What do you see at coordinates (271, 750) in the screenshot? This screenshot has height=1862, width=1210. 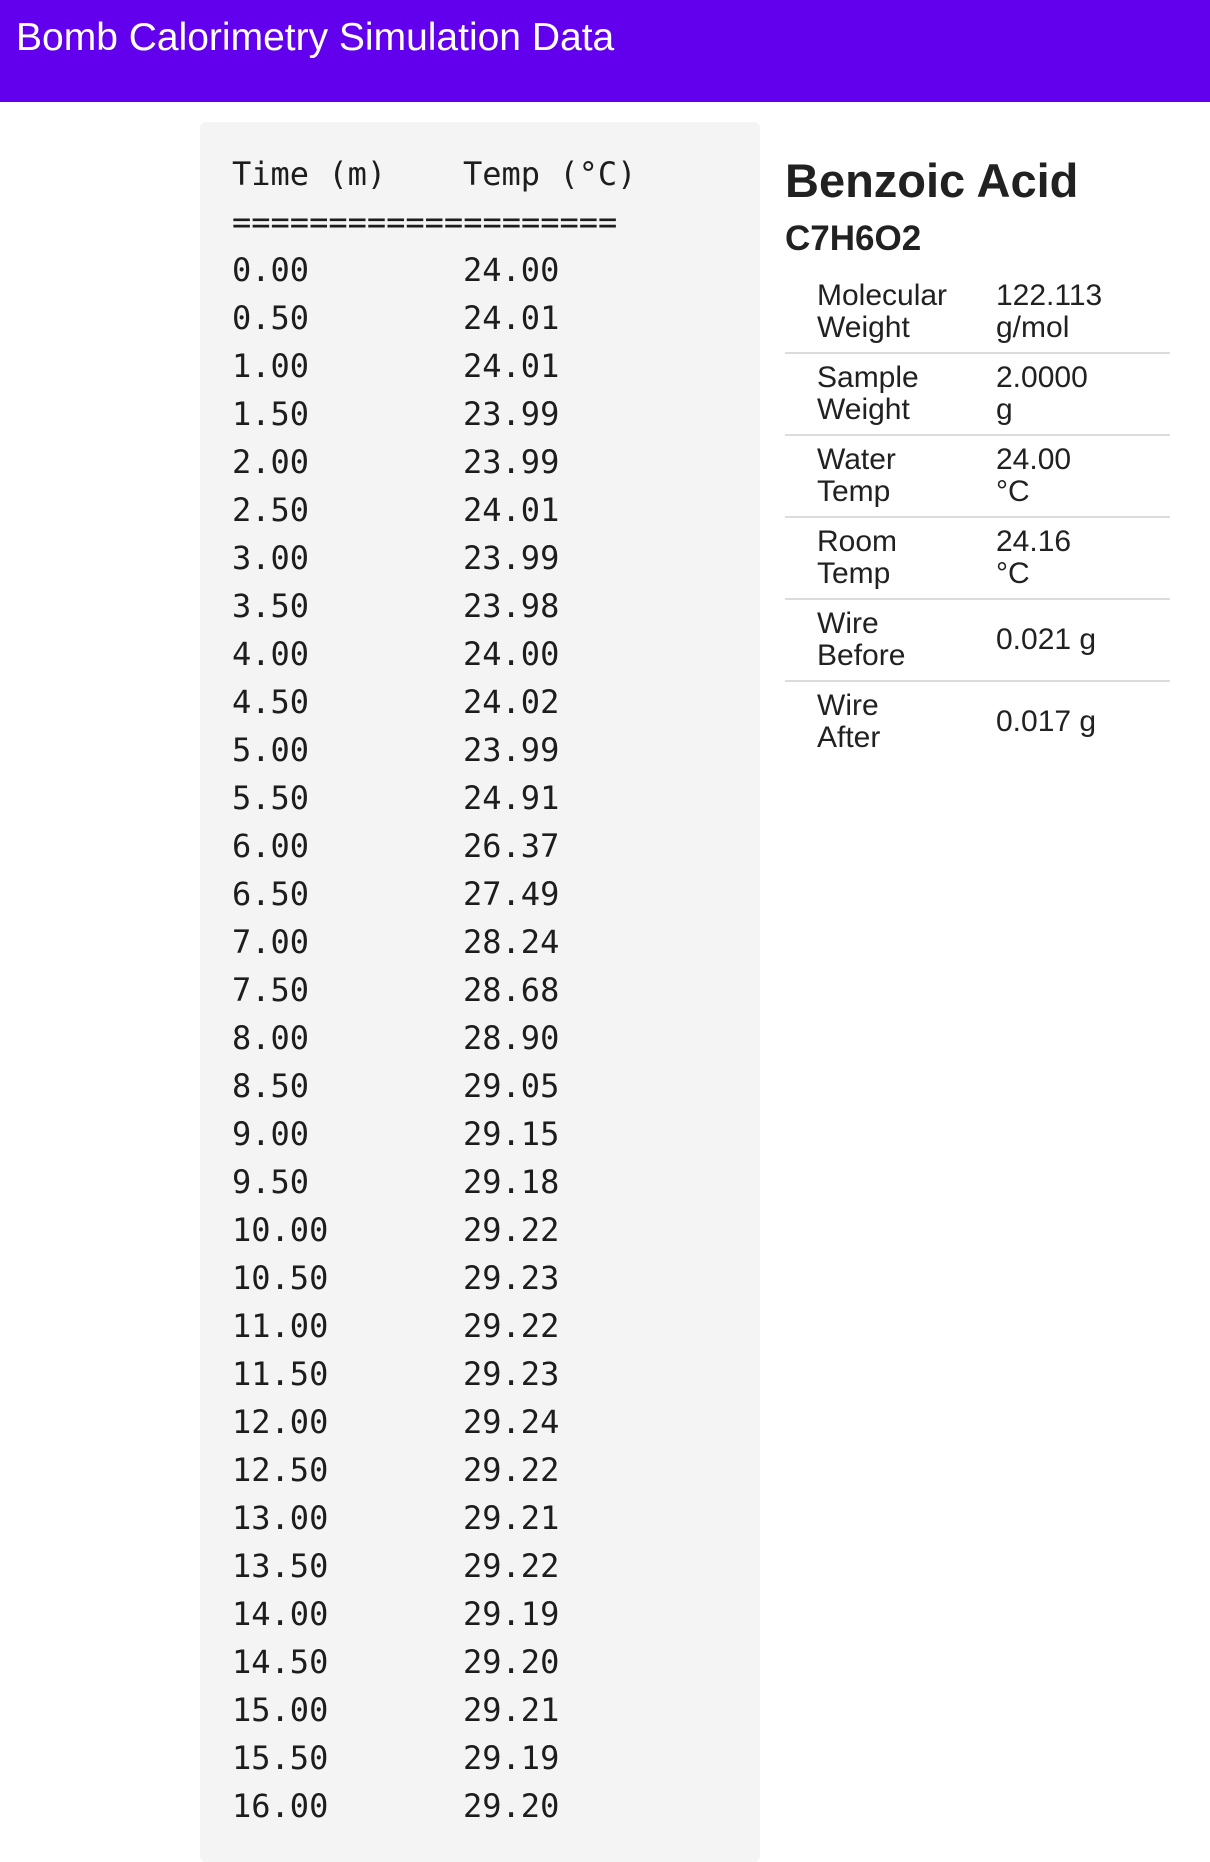 I see `time-value: 5.00` at bounding box center [271, 750].